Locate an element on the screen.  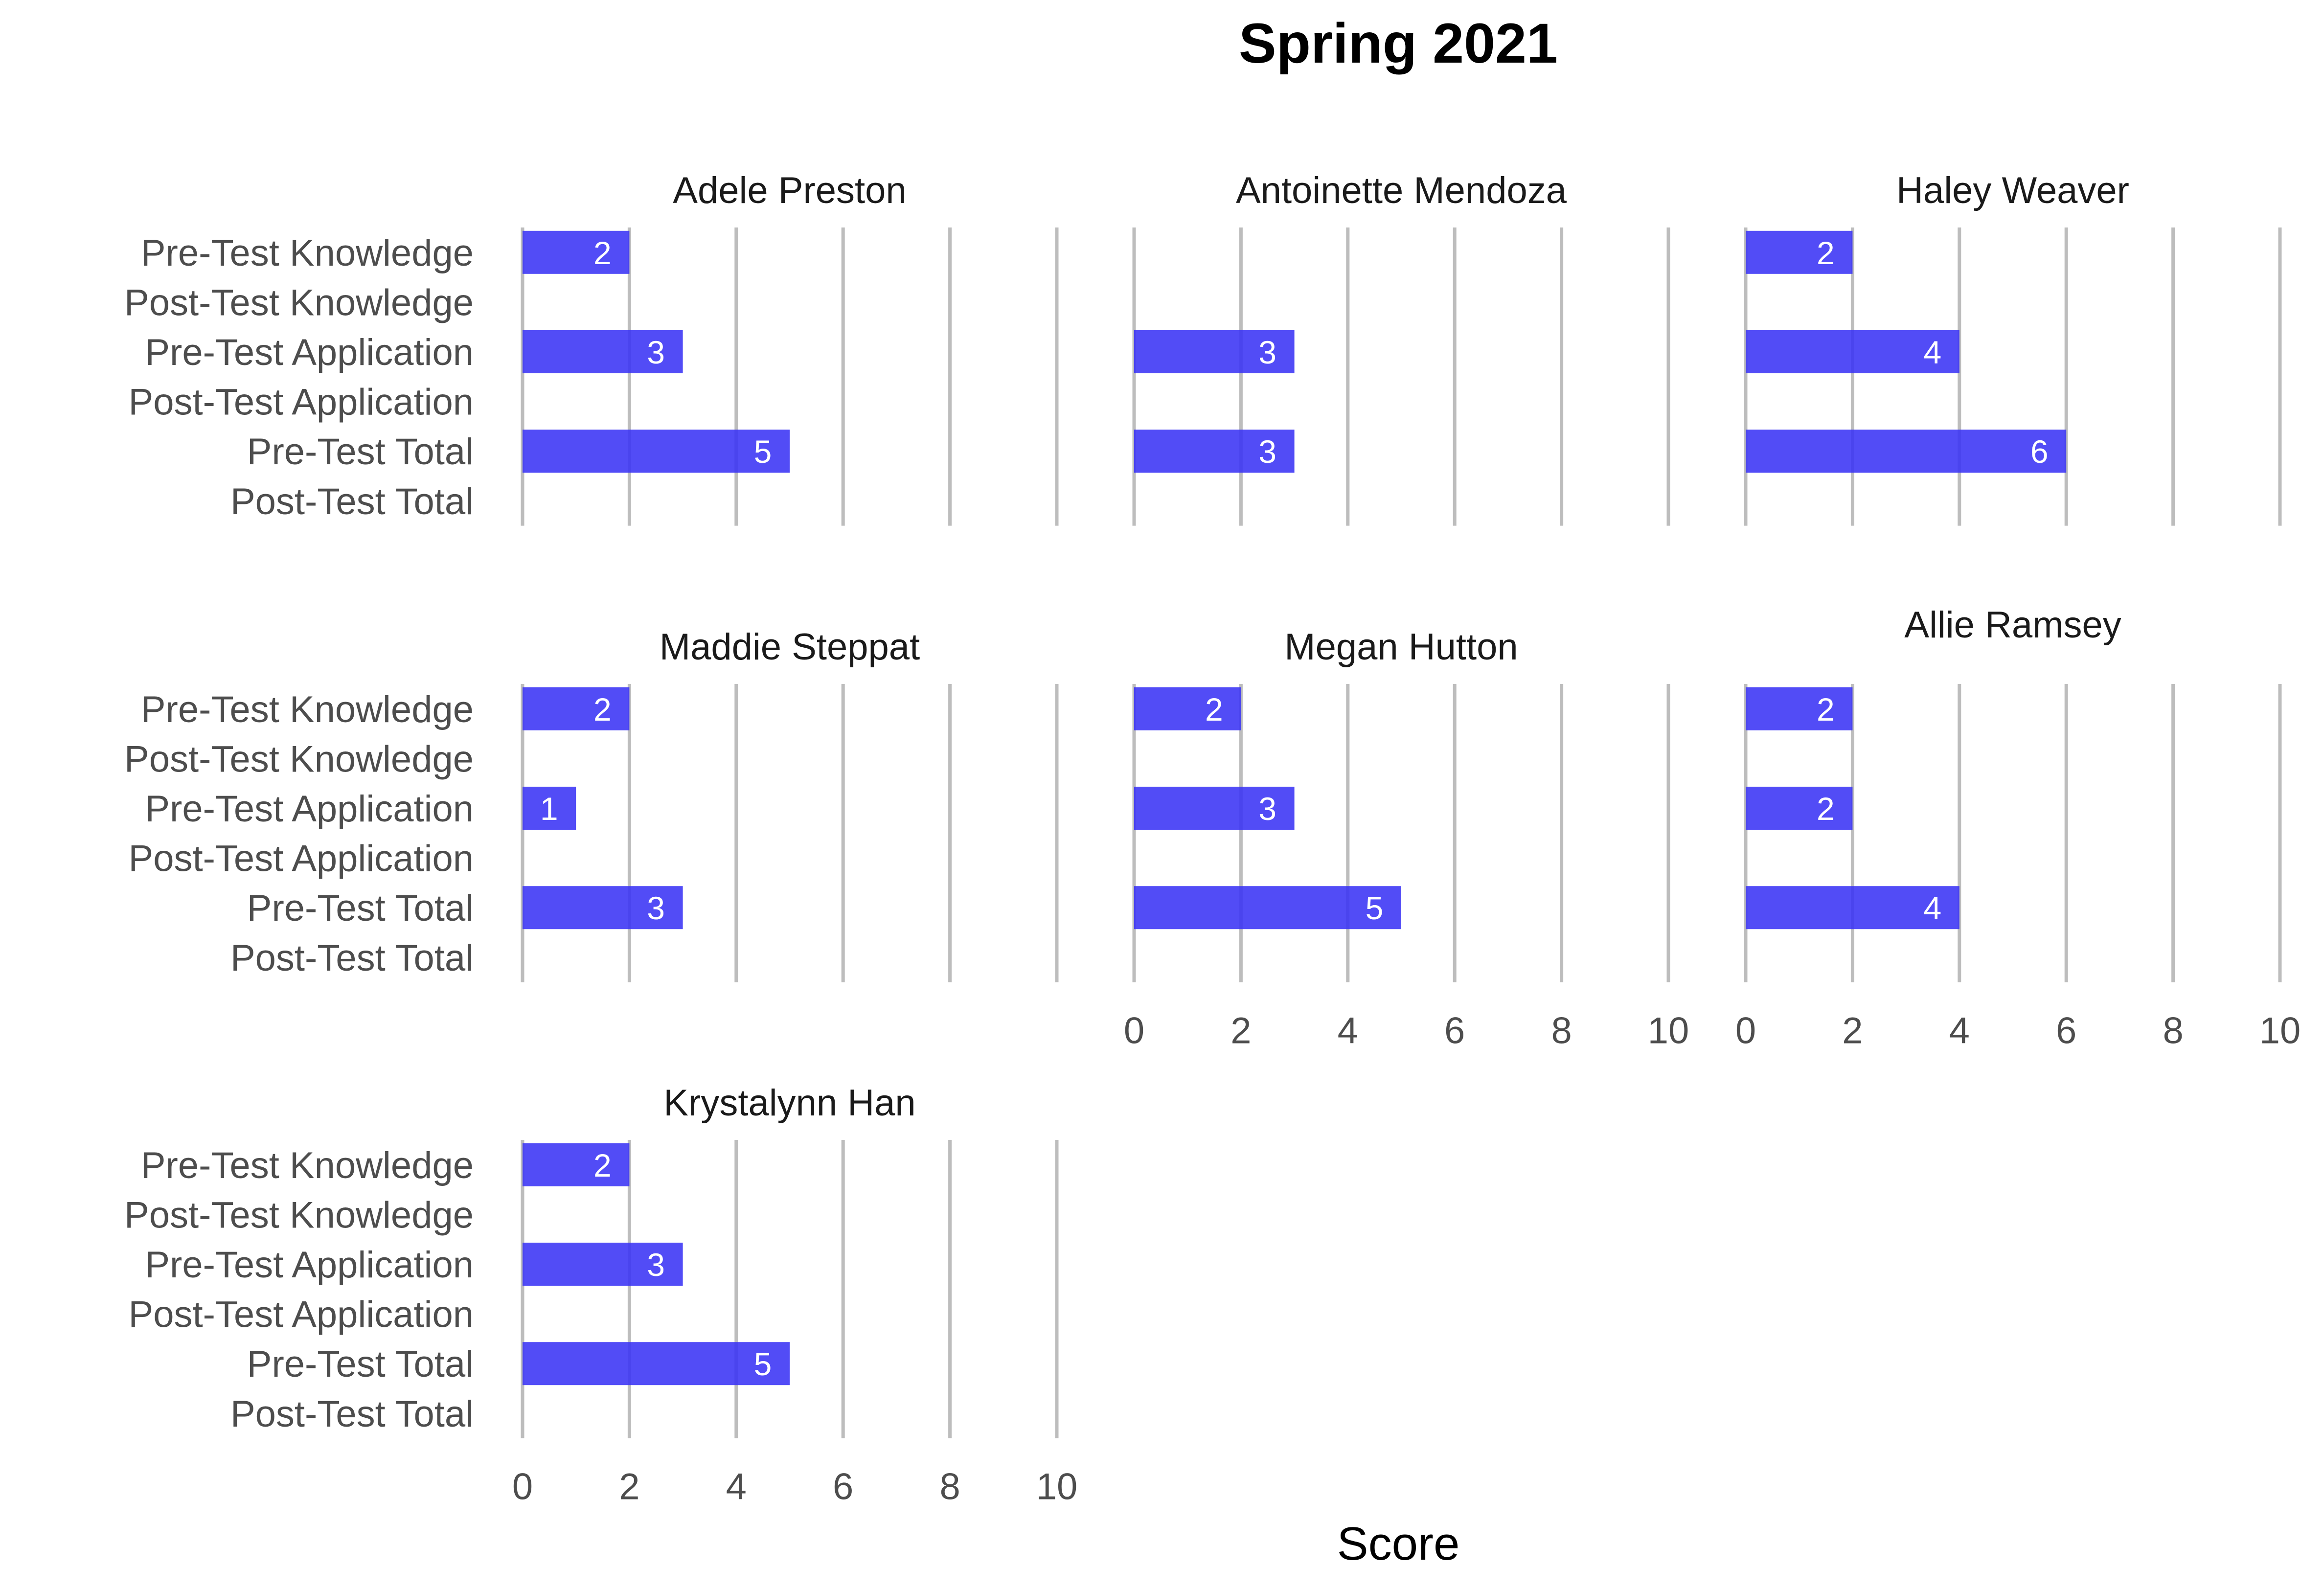
bar-maddie-steppat-pre-test-knowledge is located at coordinates (577, 709).